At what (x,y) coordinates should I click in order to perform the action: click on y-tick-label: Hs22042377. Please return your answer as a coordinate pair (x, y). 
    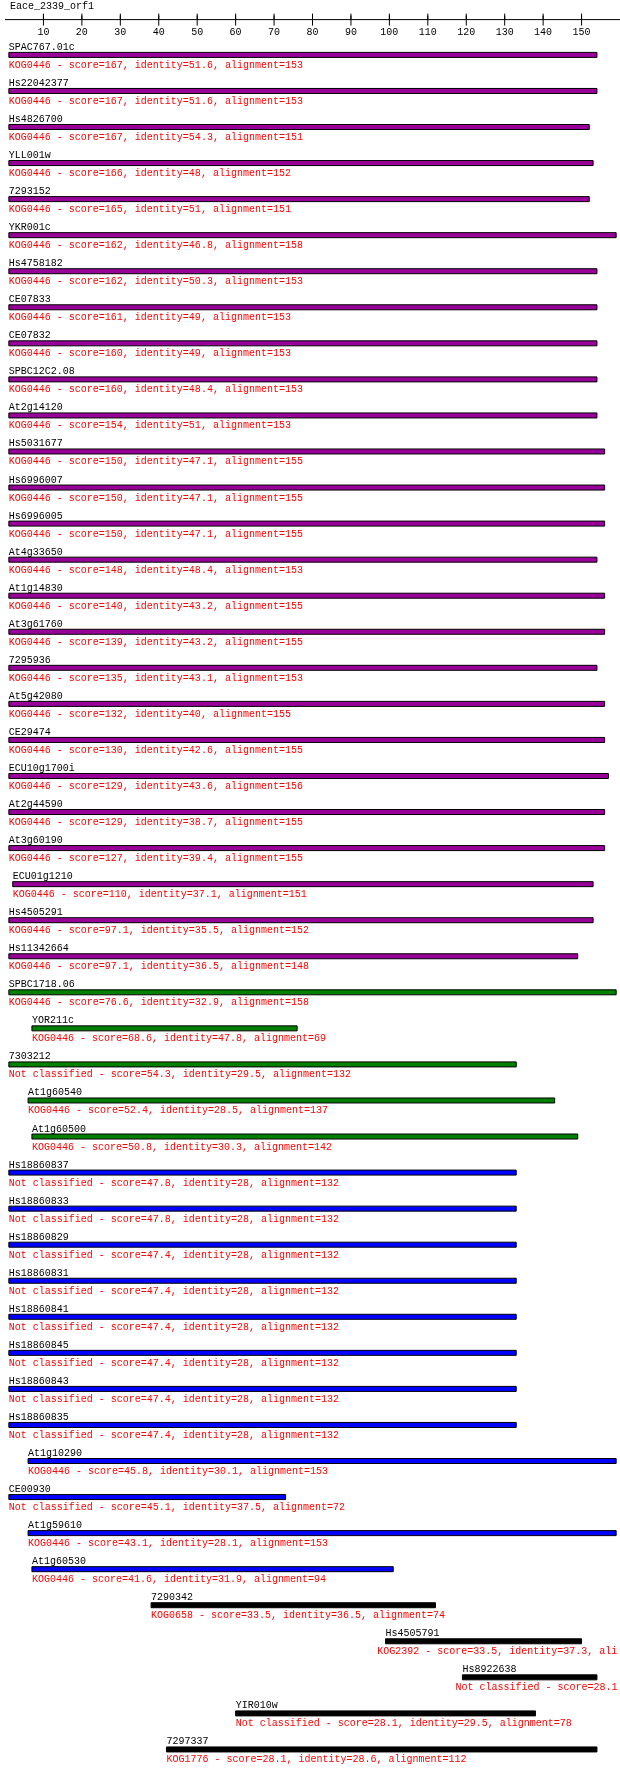
    Looking at the image, I should click on (38, 83).